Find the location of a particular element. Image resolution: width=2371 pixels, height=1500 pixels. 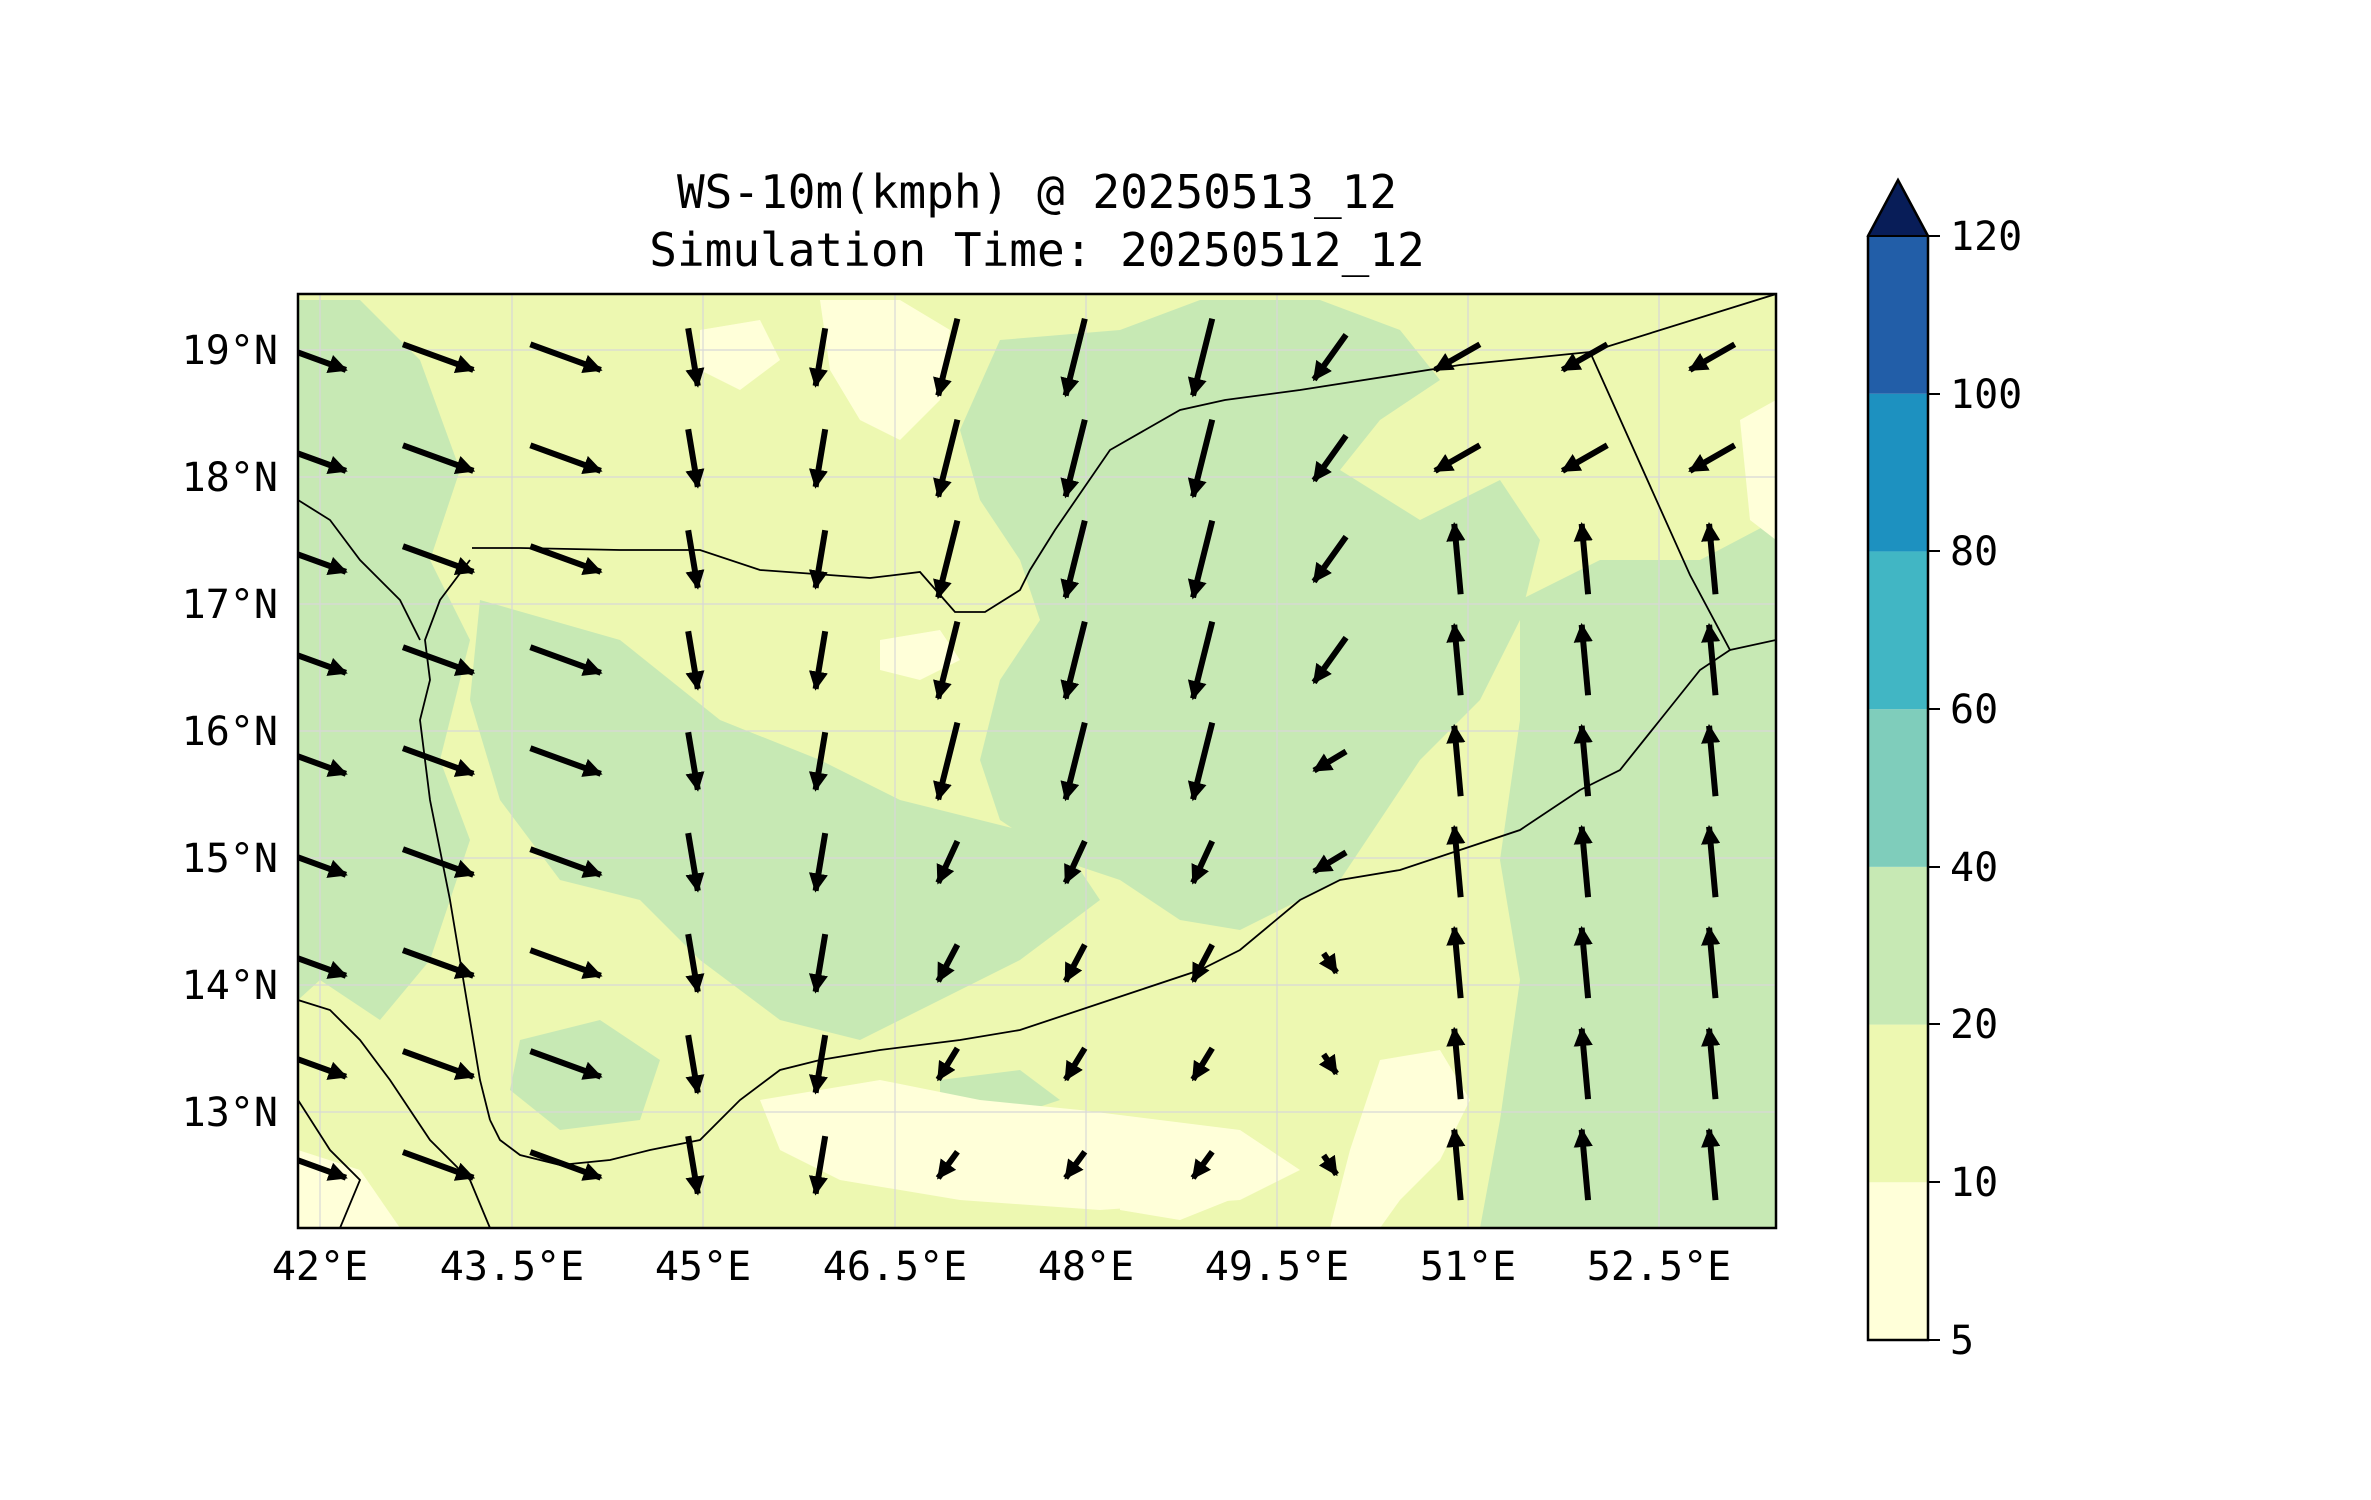

y-tick-label: 19°N is located at coordinates (230, 351).